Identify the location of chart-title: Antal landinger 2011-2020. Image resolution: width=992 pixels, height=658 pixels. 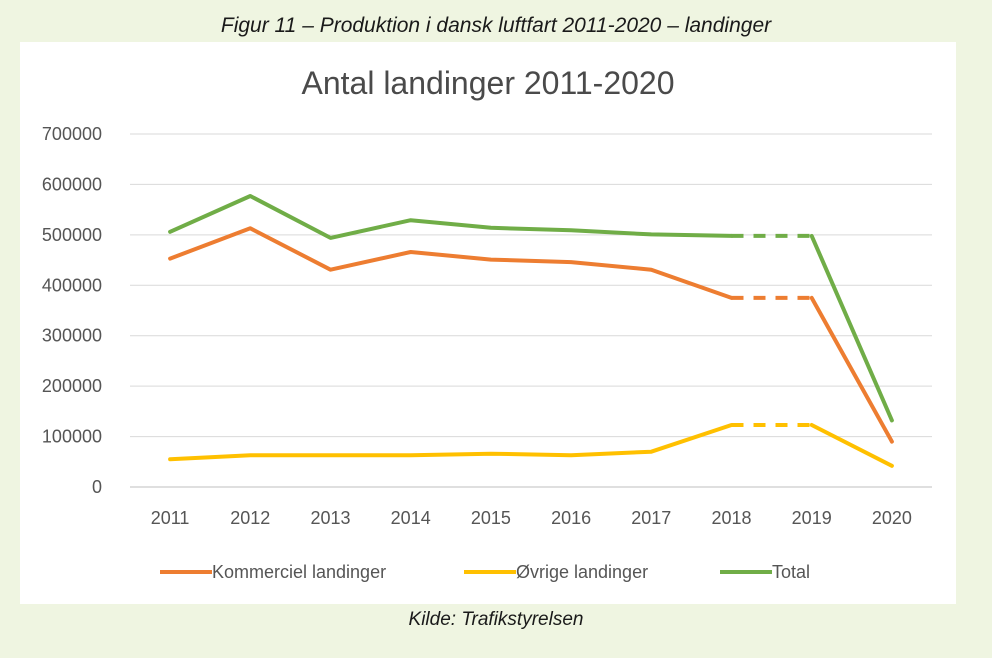
(487, 83).